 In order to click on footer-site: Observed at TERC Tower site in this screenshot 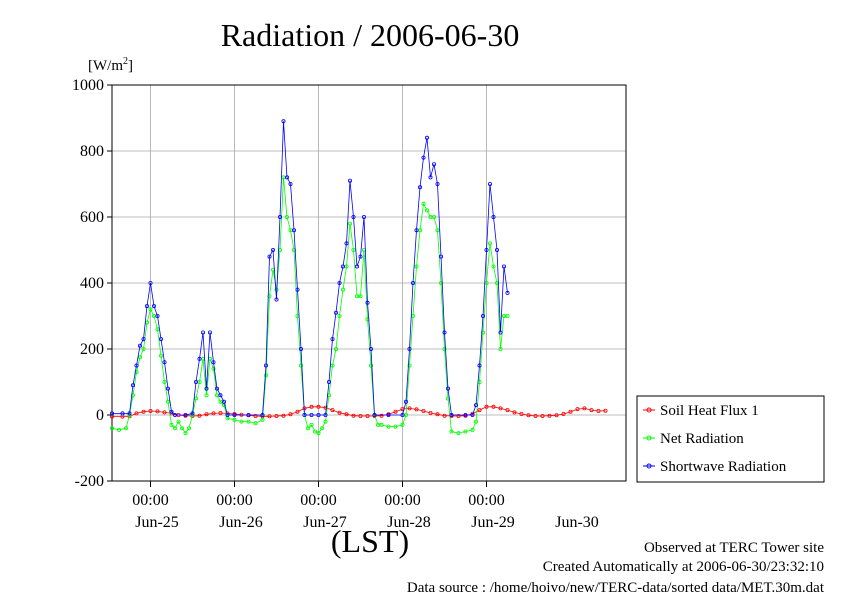, I will do `click(734, 548)`.